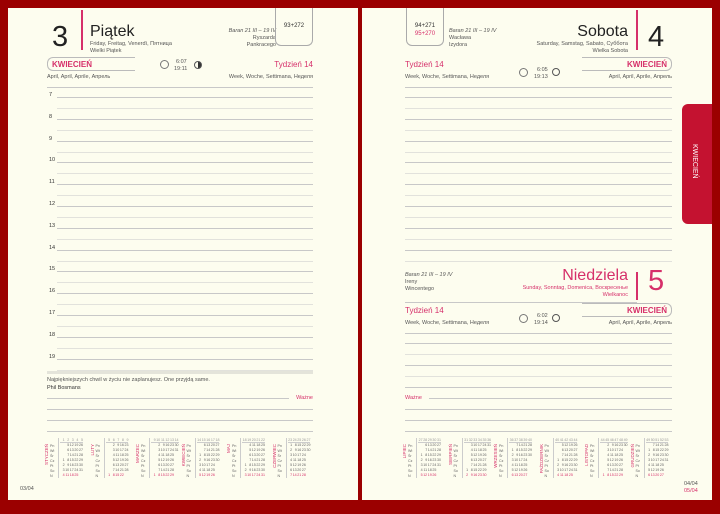 This screenshot has height=514, width=720. Describe the element at coordinates (434, 470) in the screenshot. I see `calendar-day: 25` at that location.